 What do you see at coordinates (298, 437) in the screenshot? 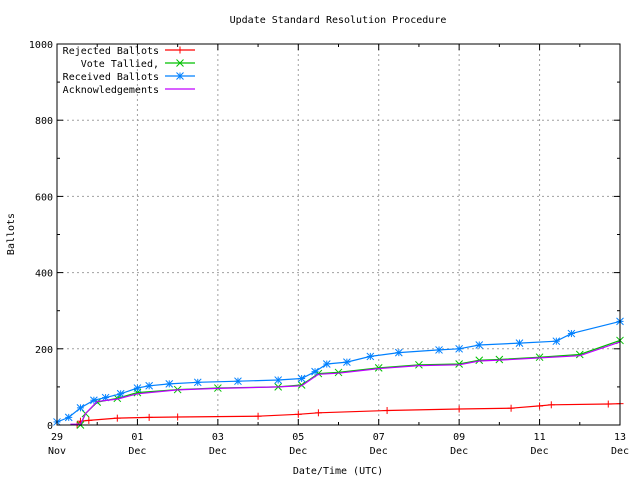
I see `x-tick-label-day: 05` at bounding box center [298, 437].